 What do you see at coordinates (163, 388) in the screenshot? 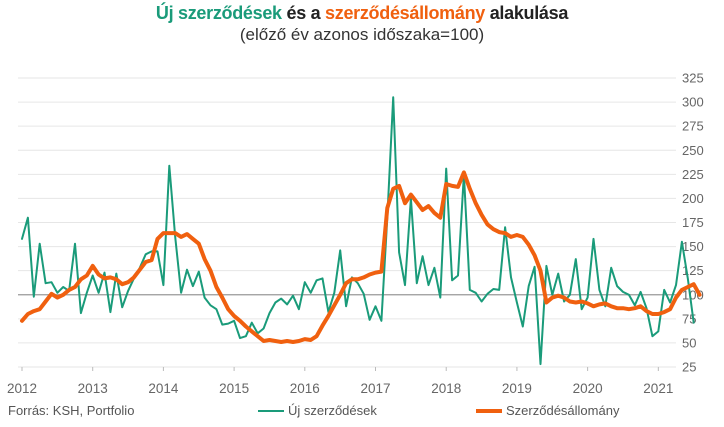
I see `x-tick-label: 2014` at bounding box center [163, 388].